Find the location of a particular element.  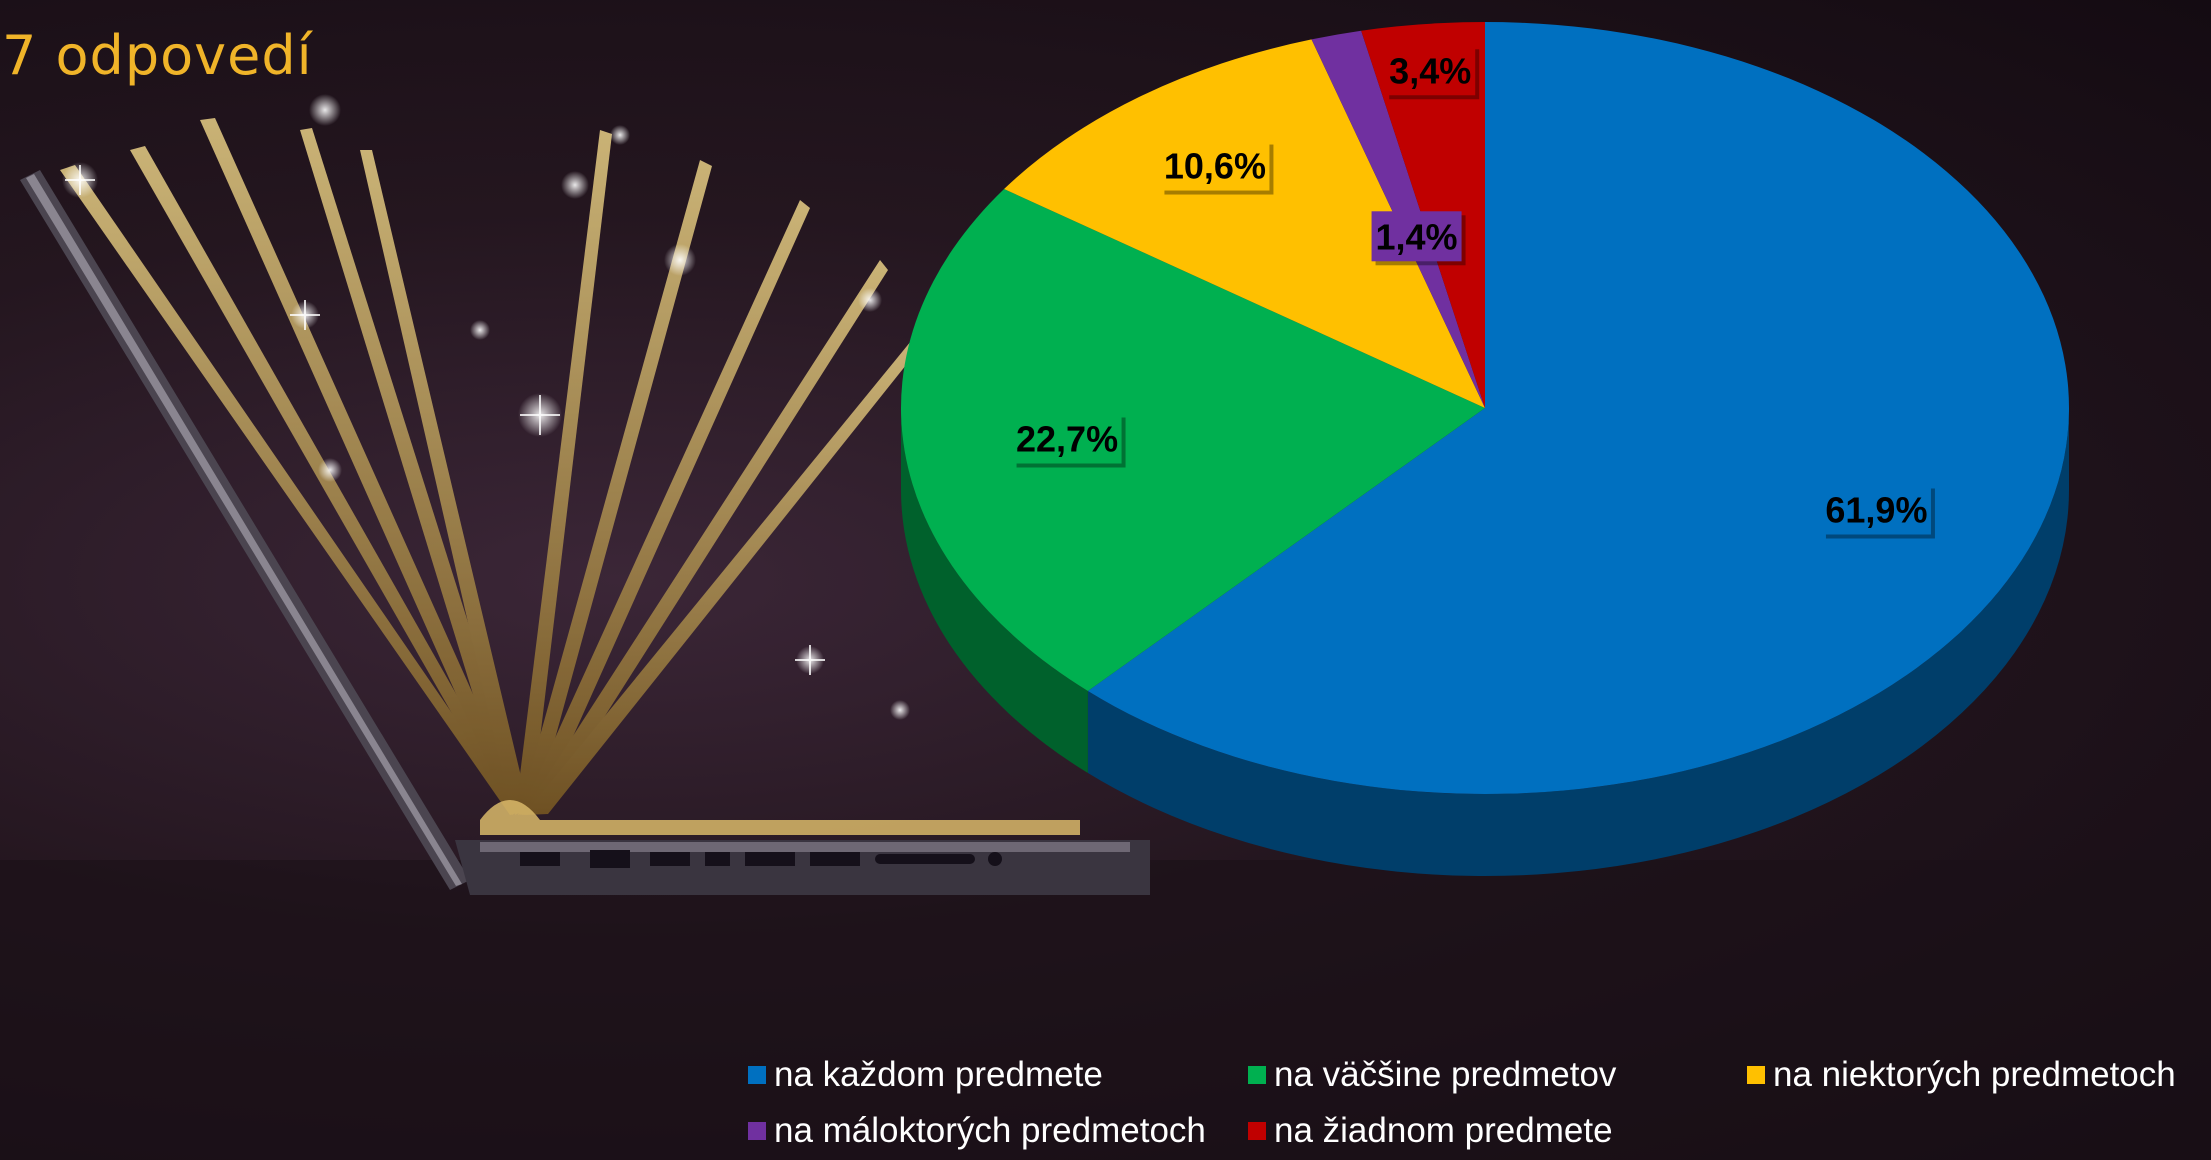

legend-swatch-purple is located at coordinates (757, 1131).